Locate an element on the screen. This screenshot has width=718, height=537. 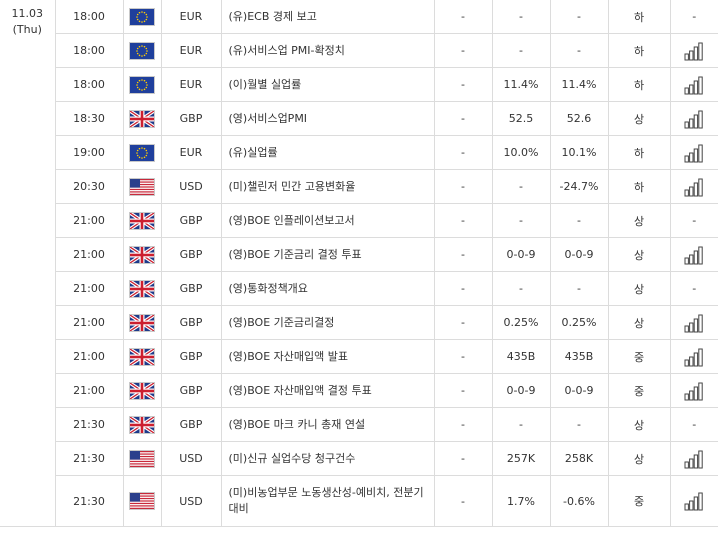
event-name: (미)비농업부문 노동생산성-예비치, 전분기대비 is located at coordinates (328, 501).